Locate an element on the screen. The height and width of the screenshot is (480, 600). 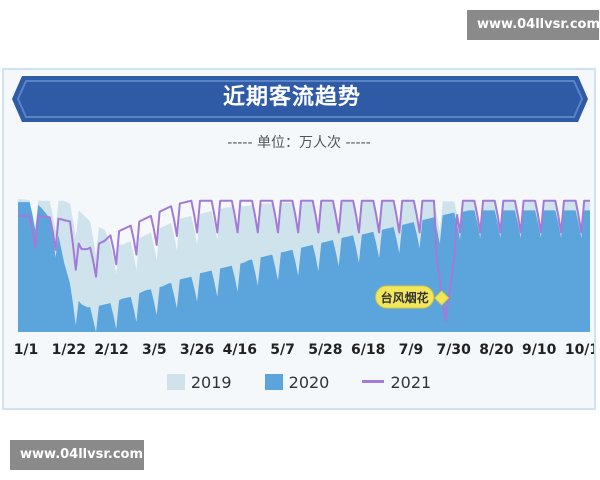
legend-label-2021: 2021 is located at coordinates (411, 382).